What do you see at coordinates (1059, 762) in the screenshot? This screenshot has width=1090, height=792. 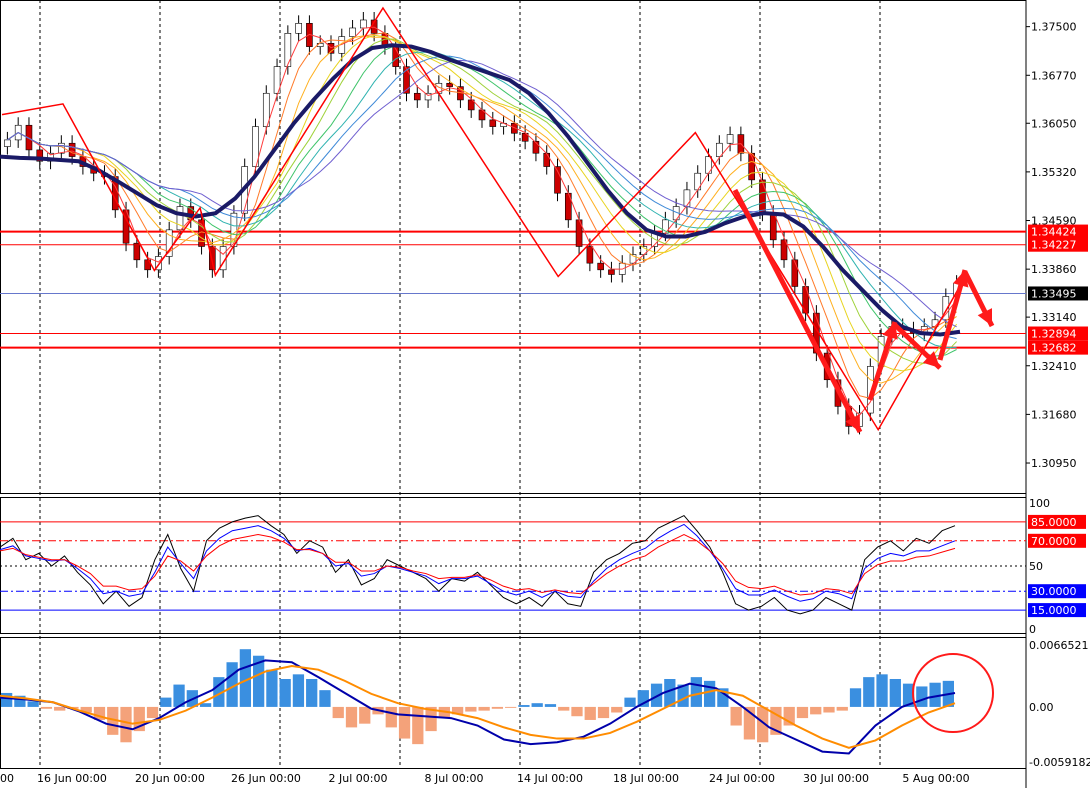 I see `macd-tick-label: -0.0059182` at bounding box center [1059, 762].